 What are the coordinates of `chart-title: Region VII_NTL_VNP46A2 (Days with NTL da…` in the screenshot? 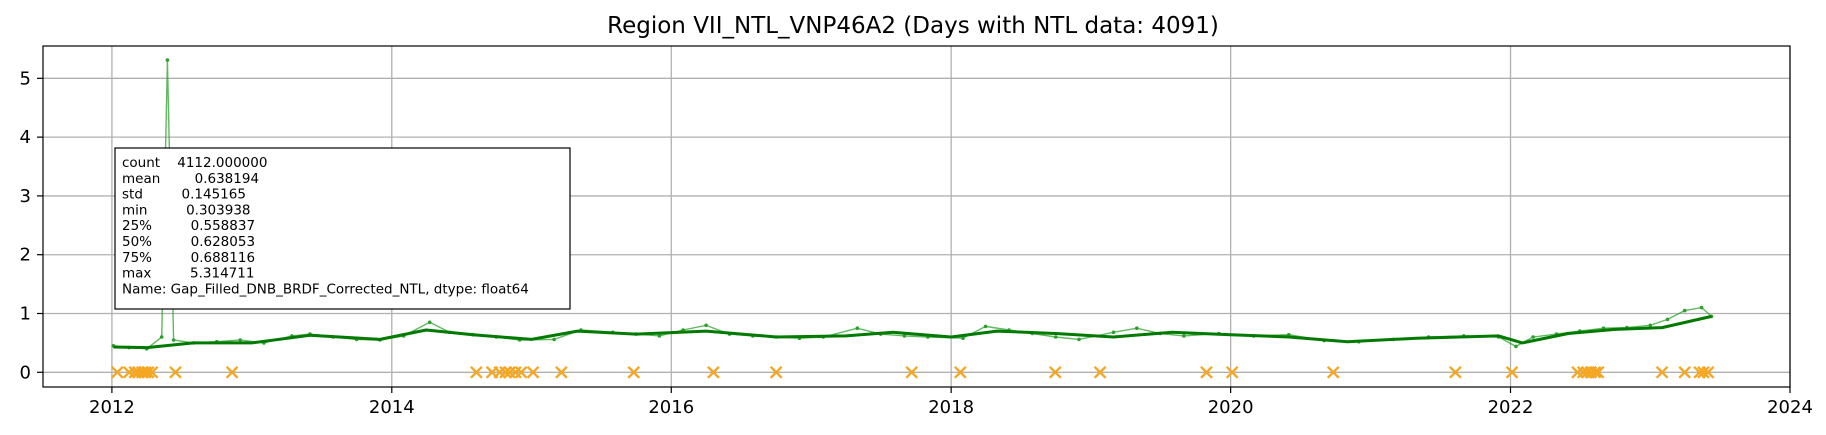 It's located at (913, 26).